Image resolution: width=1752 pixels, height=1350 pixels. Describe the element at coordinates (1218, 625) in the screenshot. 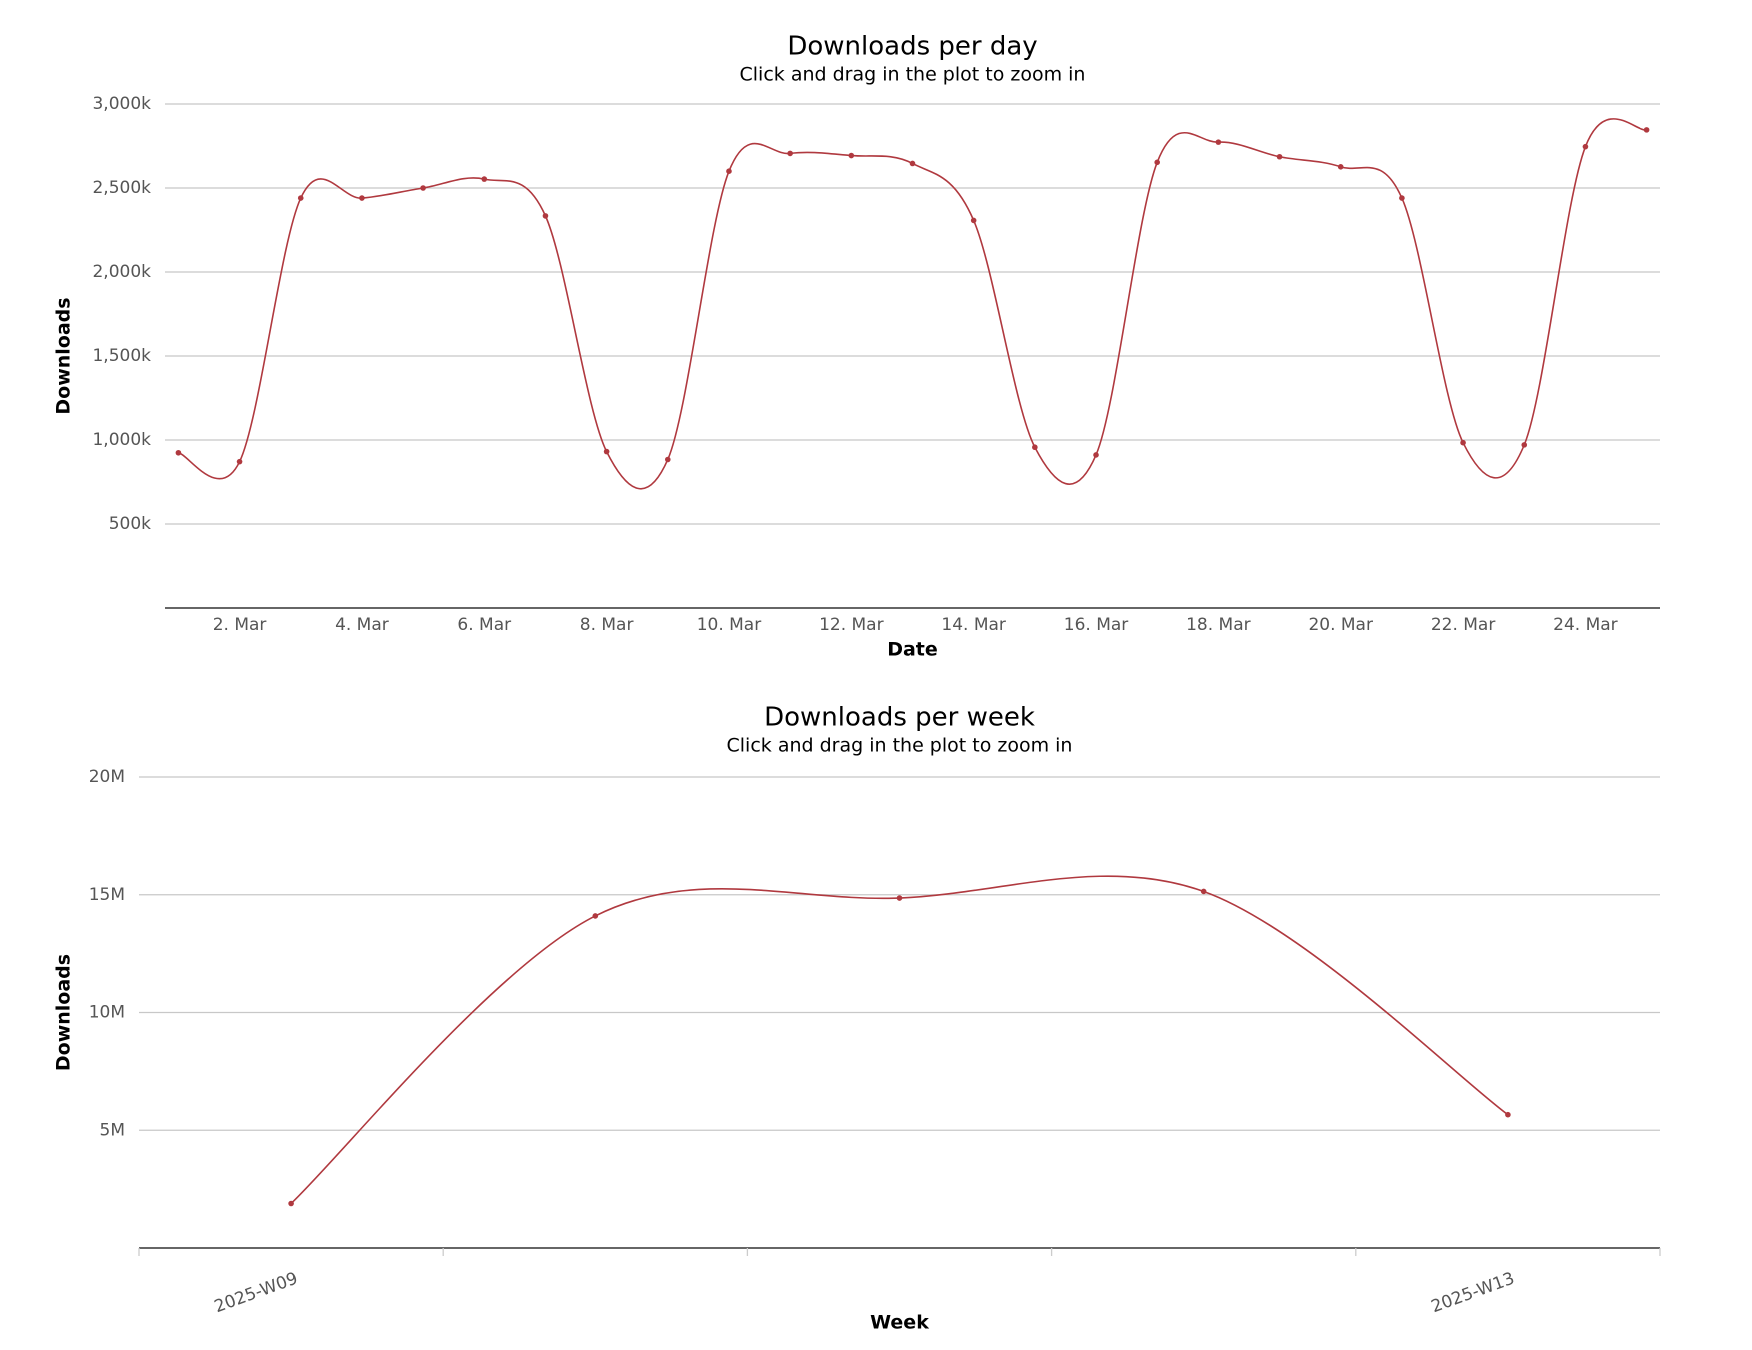

I see `x-tick-label: 18. Mar` at that location.